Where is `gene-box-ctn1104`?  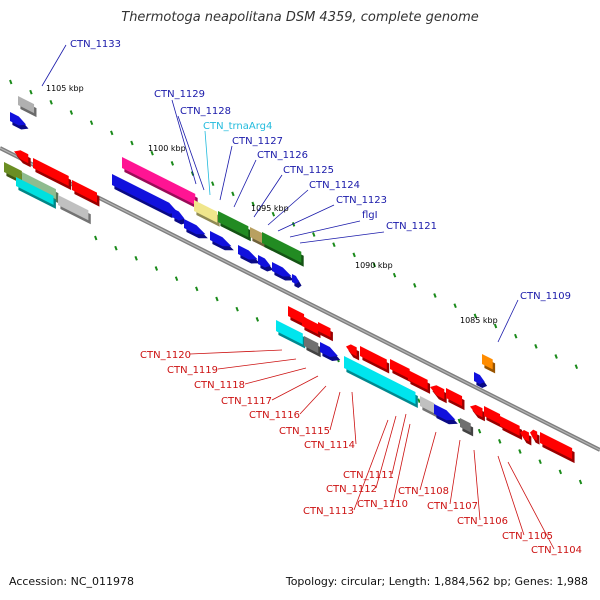
gene-box-ctn1104 is located at coordinates (556, 446).